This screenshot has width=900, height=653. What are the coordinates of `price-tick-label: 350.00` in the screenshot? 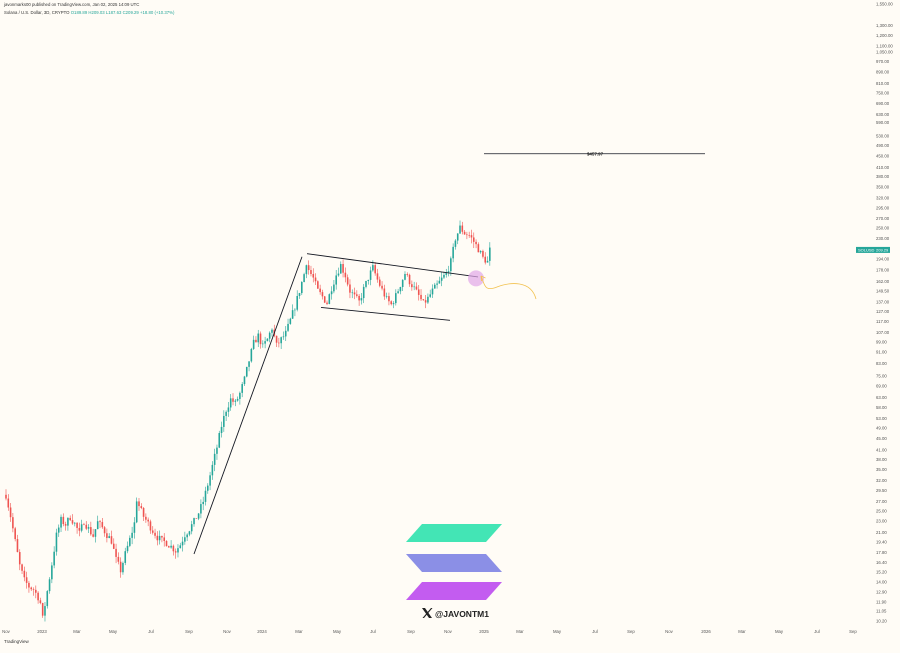 It's located at (883, 186).